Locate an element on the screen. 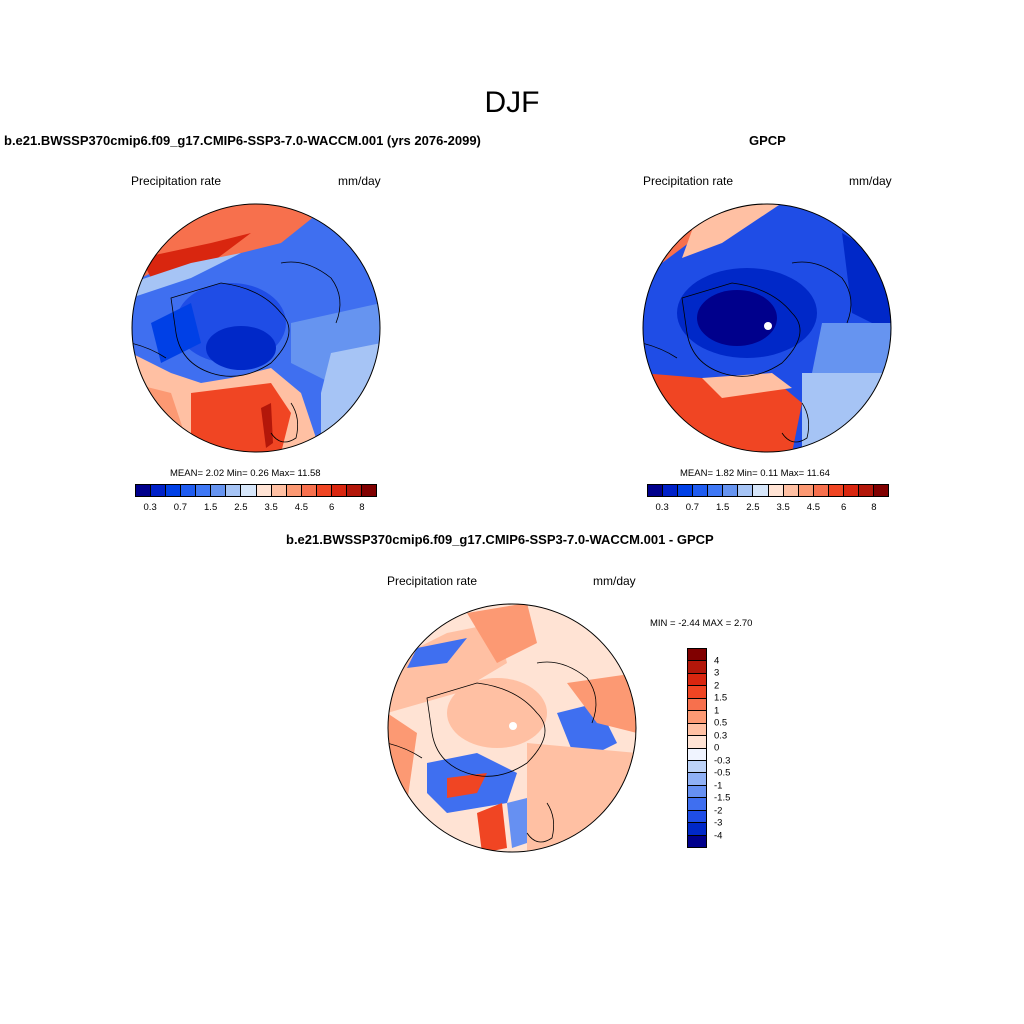 The height and width of the screenshot is (1024, 1024). panel-2-colorbar-ticks: 0.3 0.7 1.5 2.5 3.5 4.5 6 8 is located at coordinates (768, 508).